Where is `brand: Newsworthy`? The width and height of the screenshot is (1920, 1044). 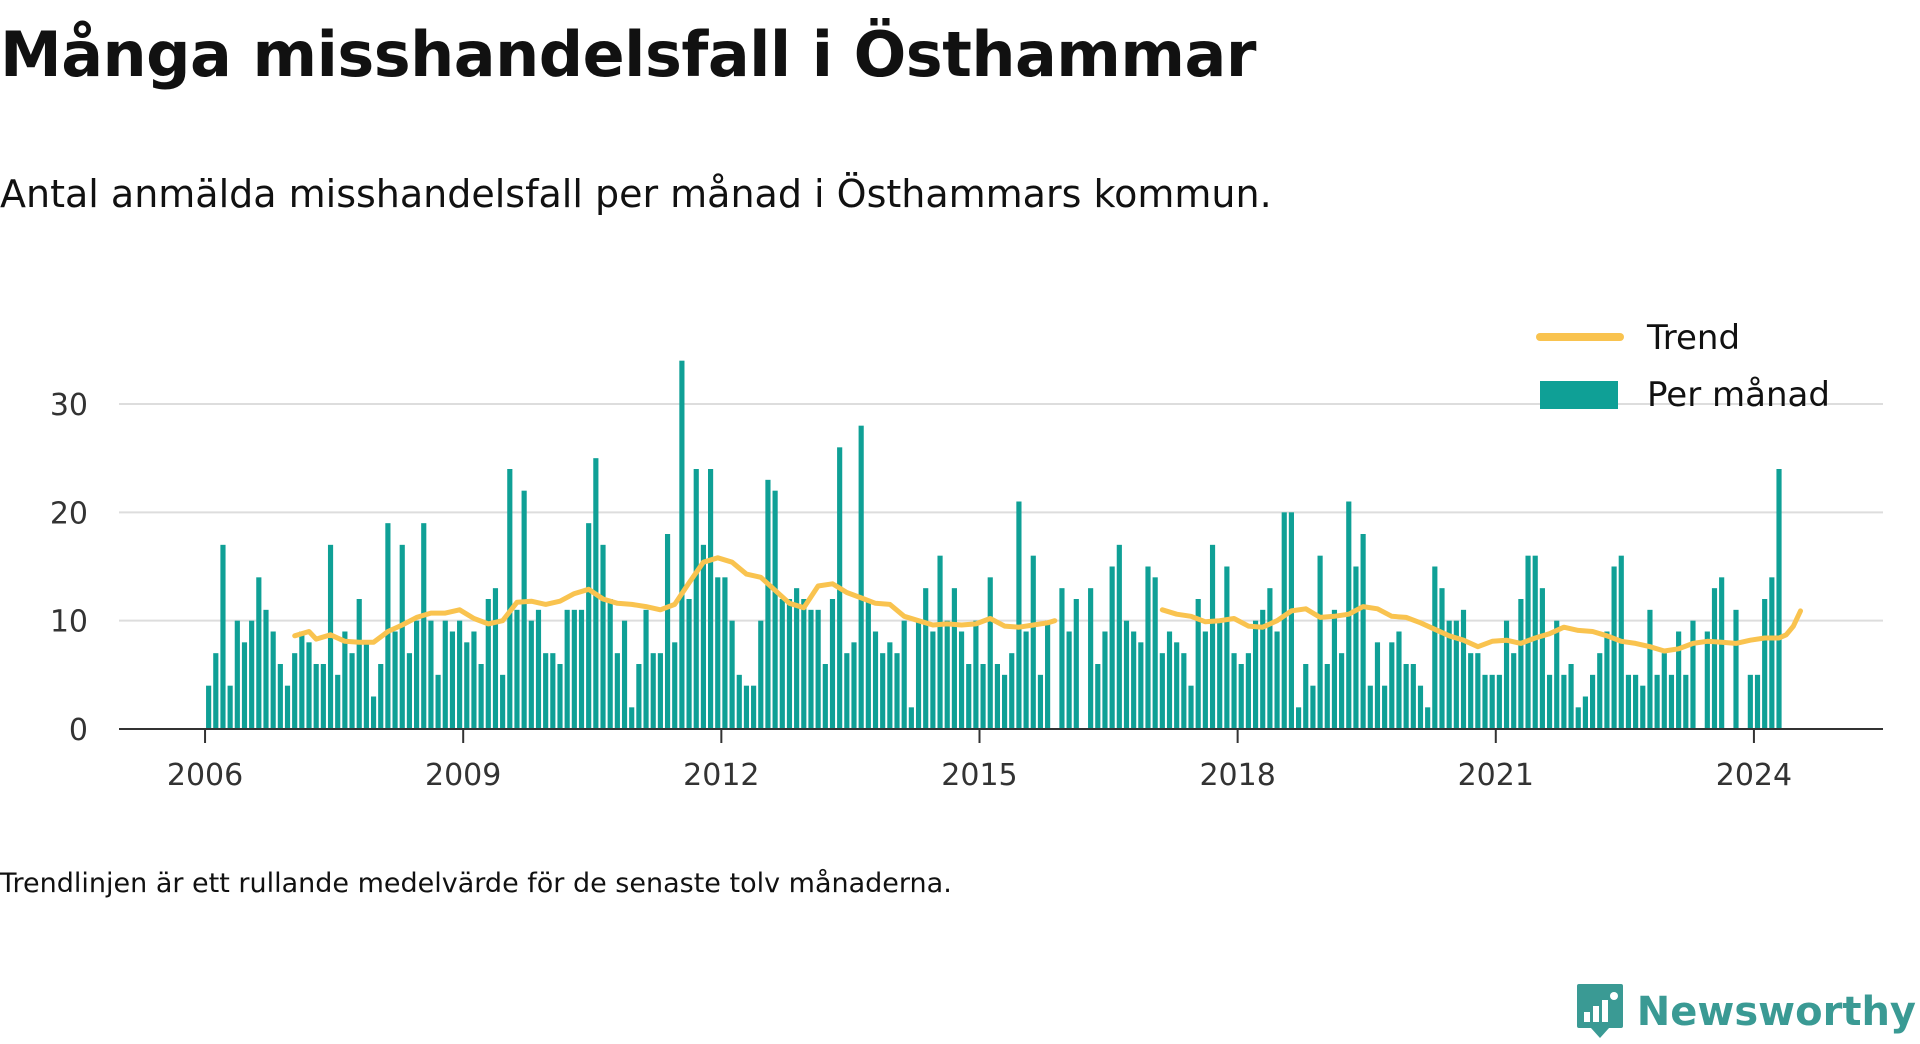 brand: Newsworthy is located at coordinates (1745, 1012).